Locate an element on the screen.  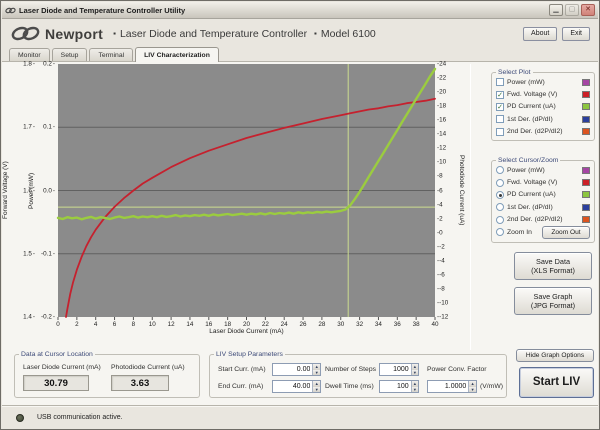
start-current-input is located at coordinates (293, 369).